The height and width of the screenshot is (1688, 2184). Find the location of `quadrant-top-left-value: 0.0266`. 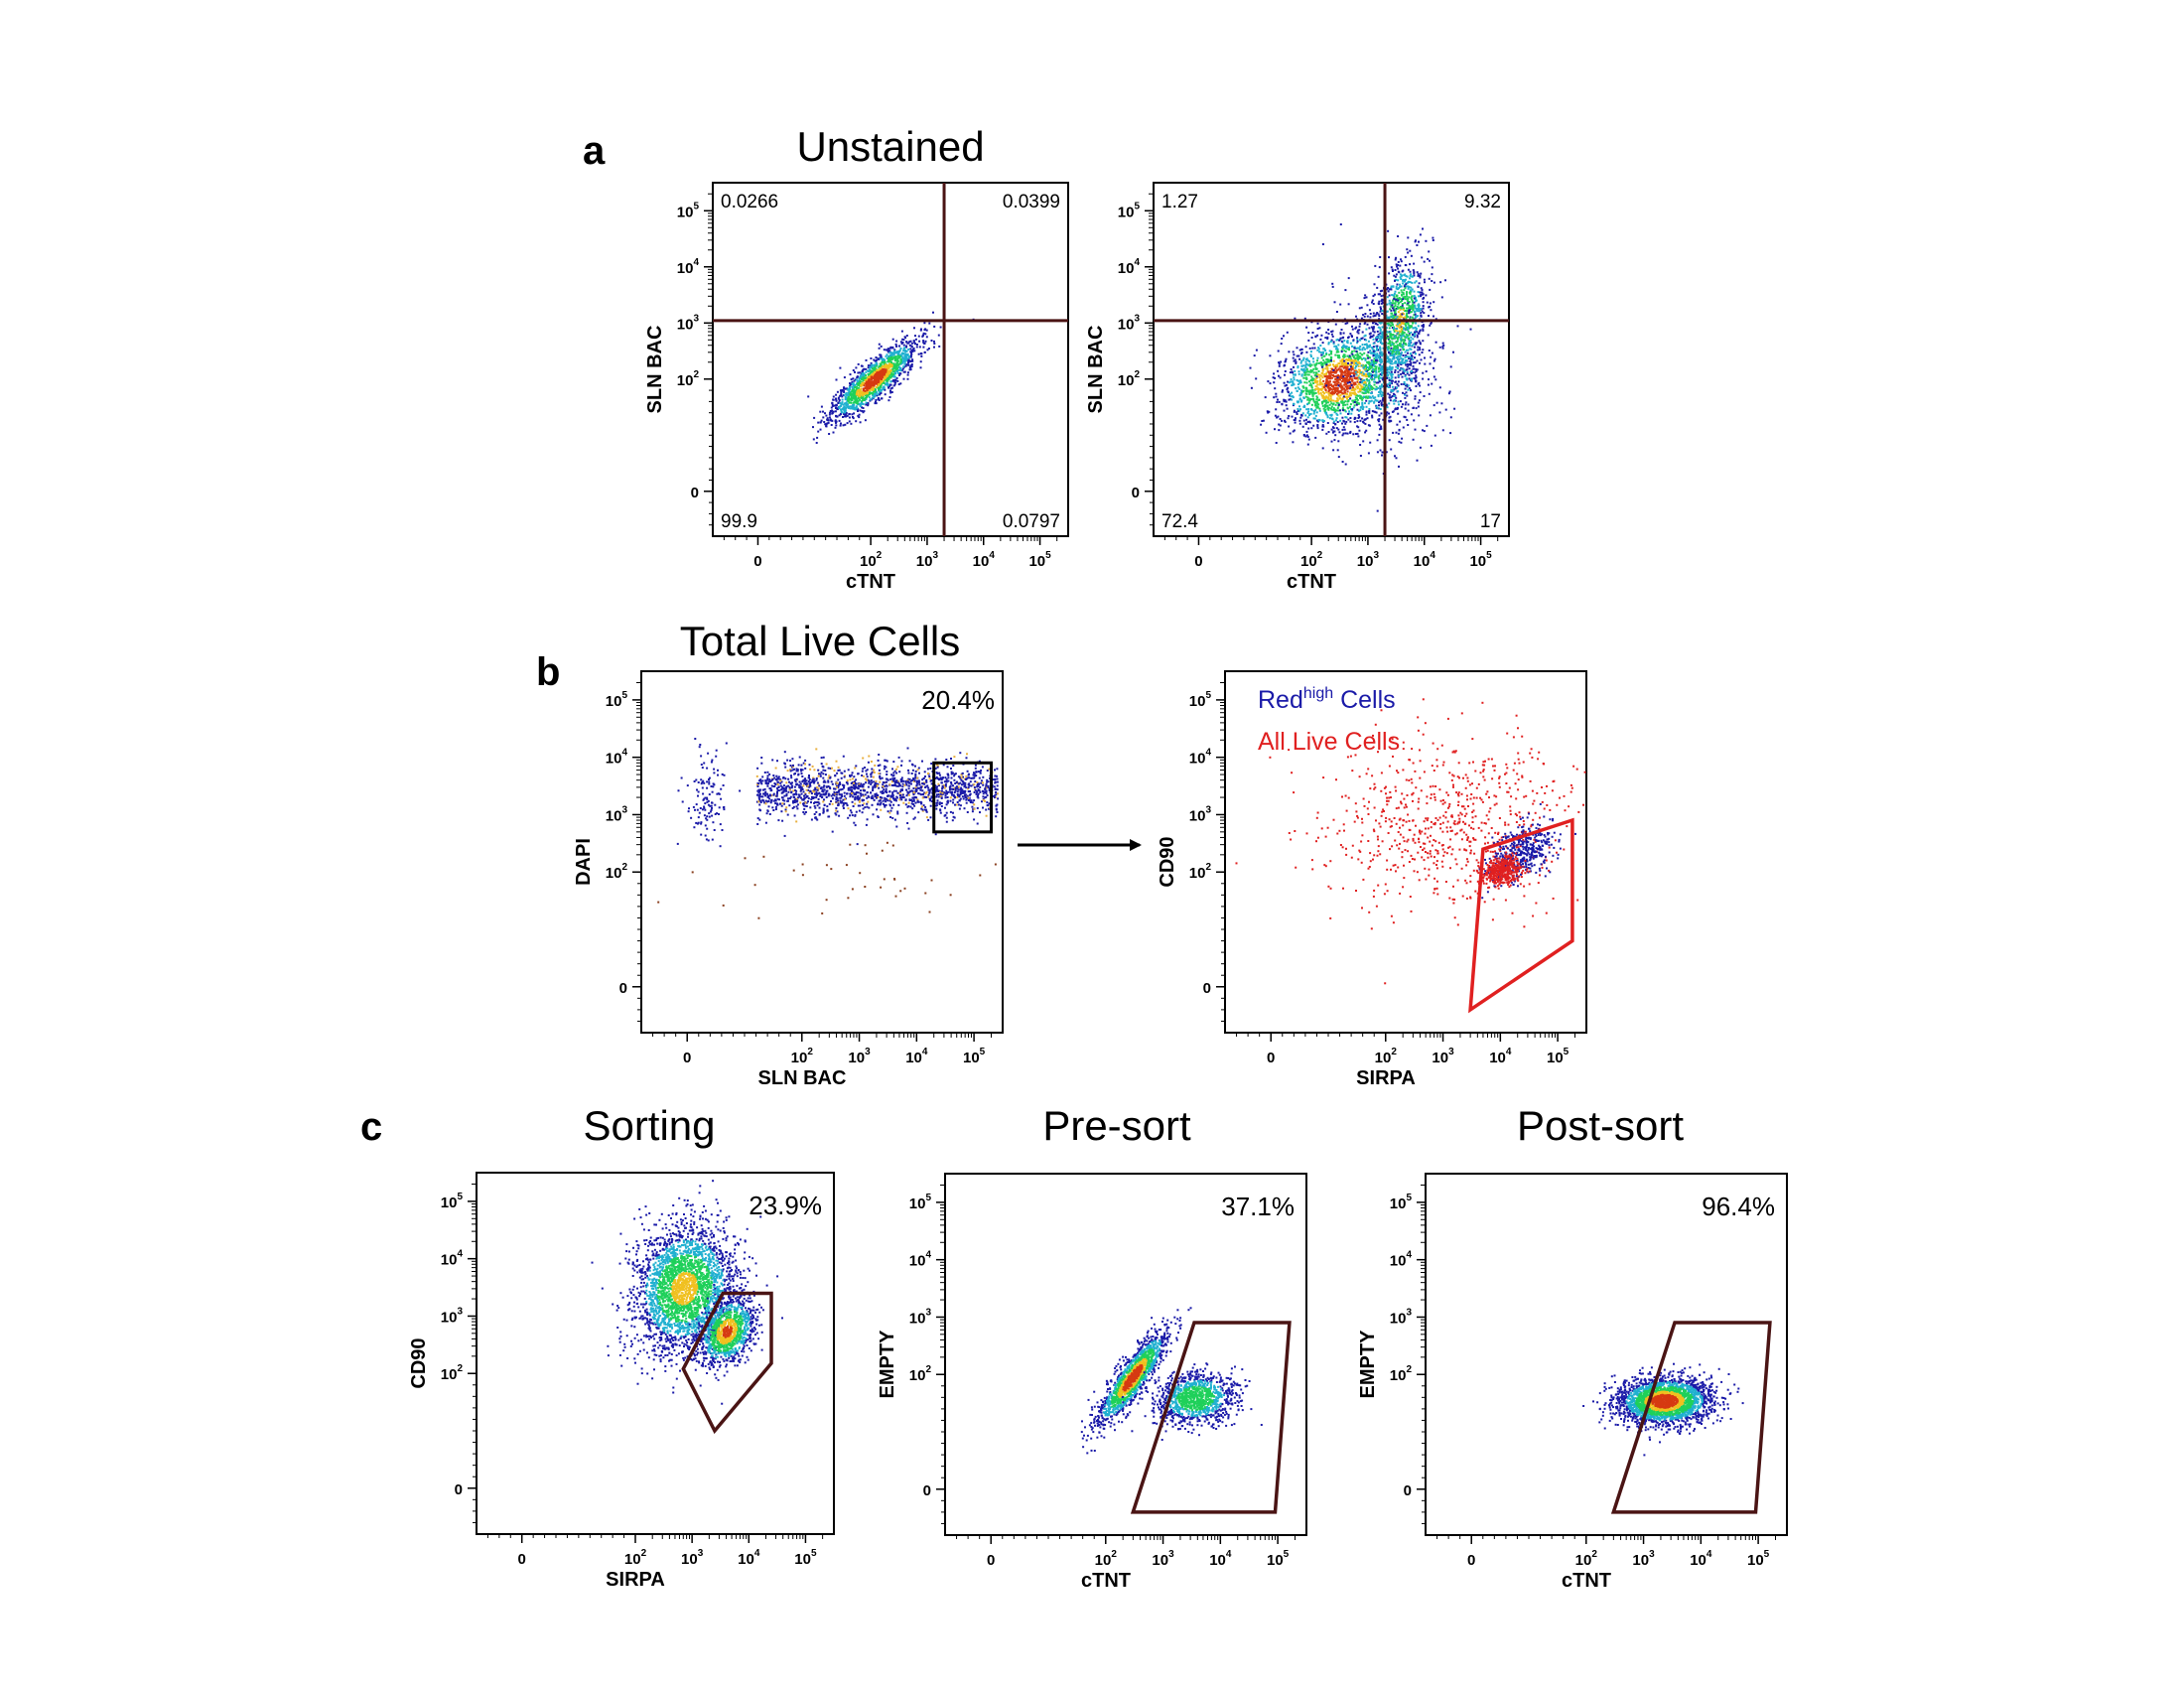

quadrant-top-left-value: 0.0266 is located at coordinates (749, 202).